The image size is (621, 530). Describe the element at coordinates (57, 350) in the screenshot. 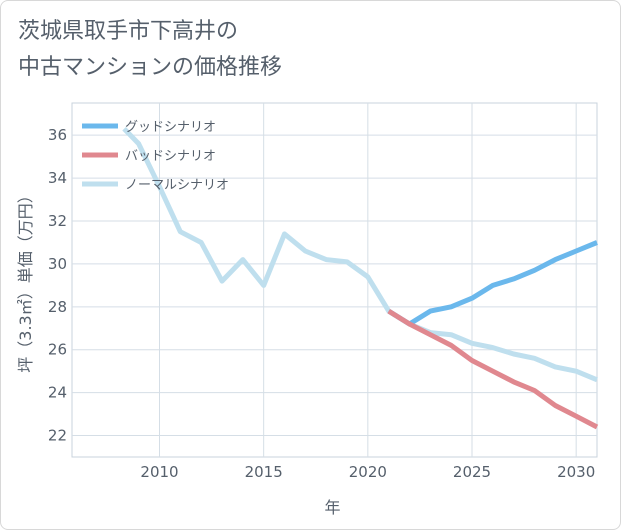

I see `y-tick-label-26: 26` at that location.